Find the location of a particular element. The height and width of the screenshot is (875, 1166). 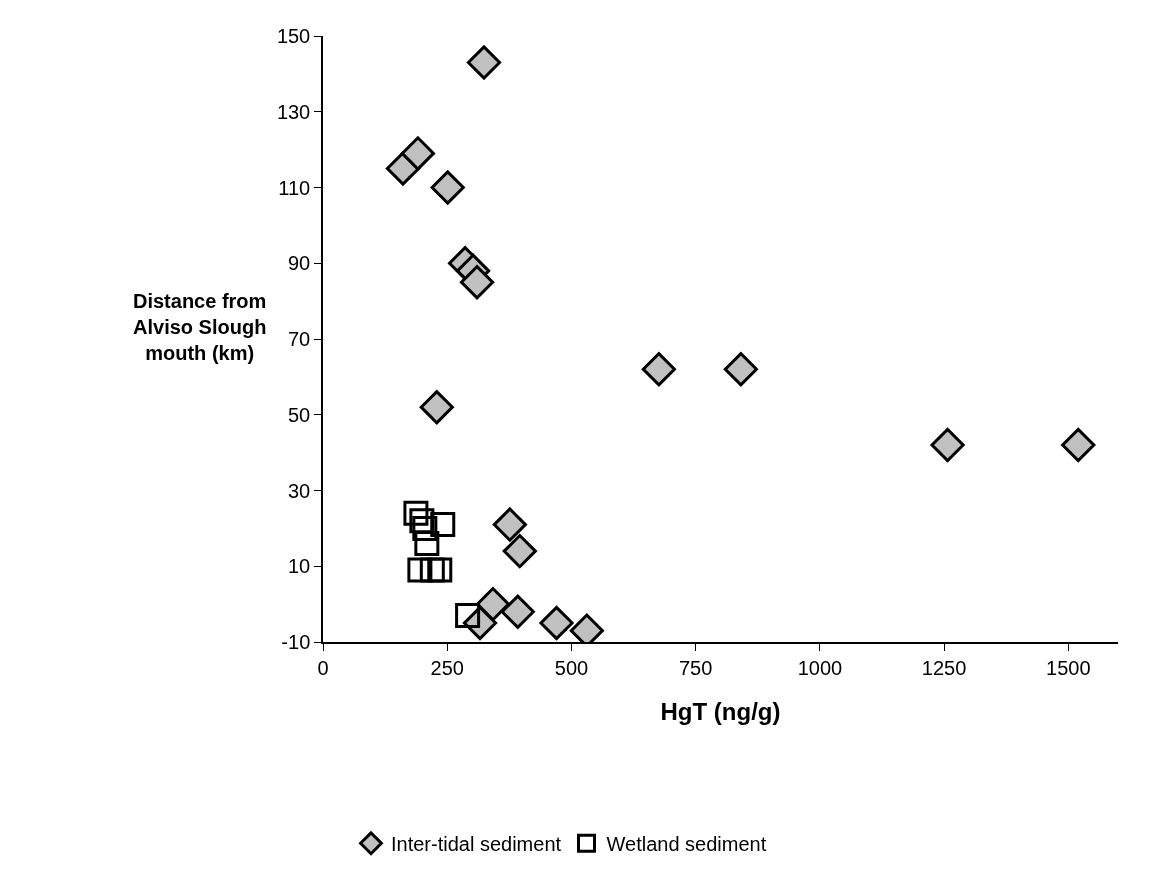

x-tick-label: 1250 is located at coordinates (944, 667).